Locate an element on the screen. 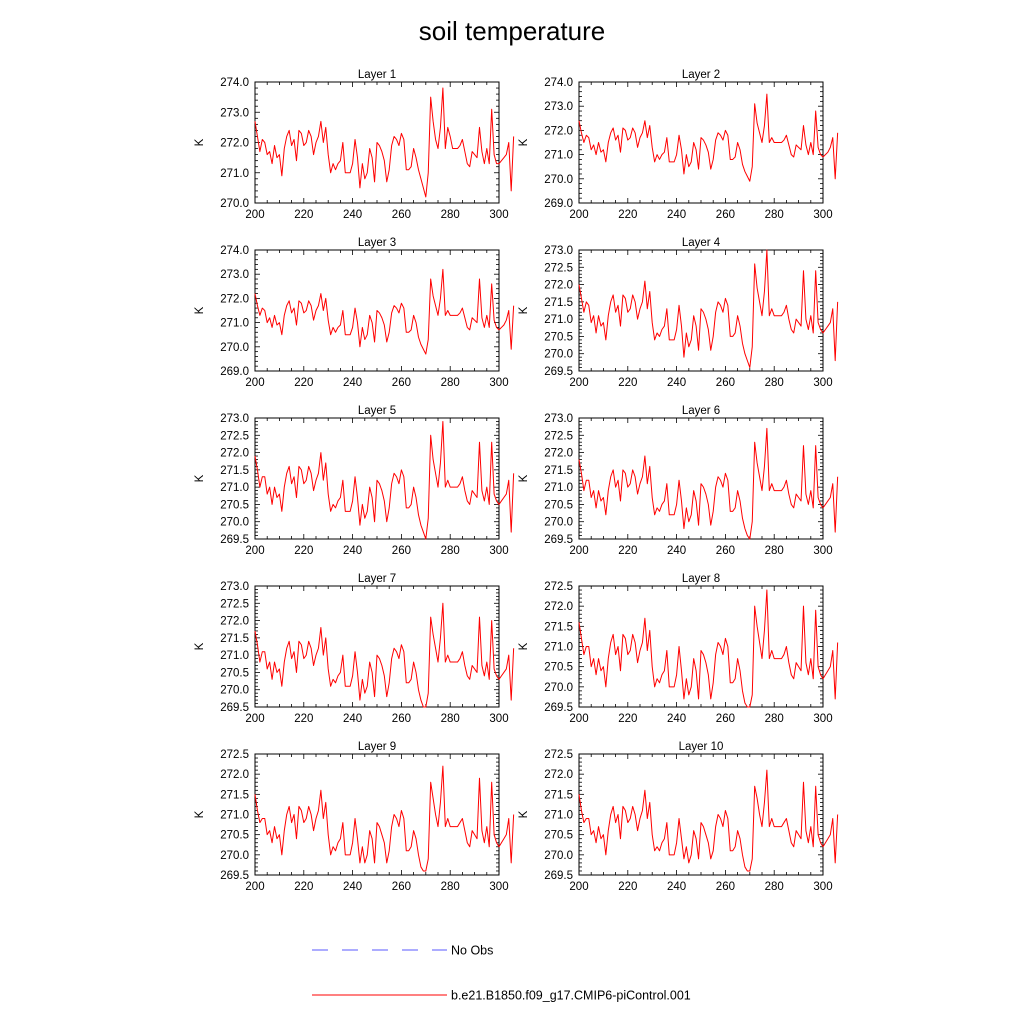 The height and width of the screenshot is (1024, 1024). panel-title: Layer 9 is located at coordinates (377, 747).